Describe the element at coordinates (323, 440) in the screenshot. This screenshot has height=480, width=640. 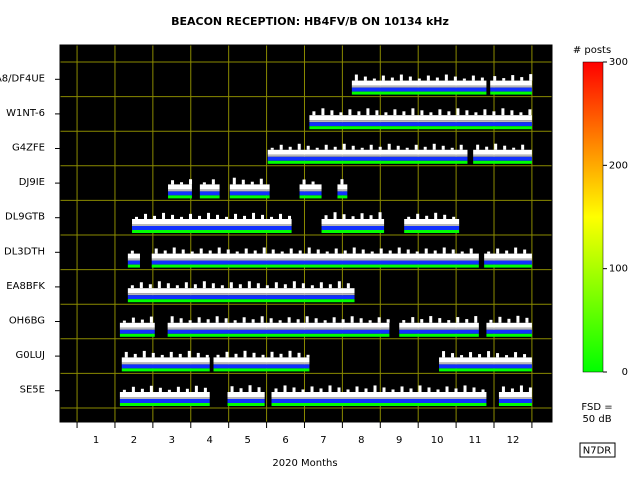
I see `x-tick-label: 7` at that location.